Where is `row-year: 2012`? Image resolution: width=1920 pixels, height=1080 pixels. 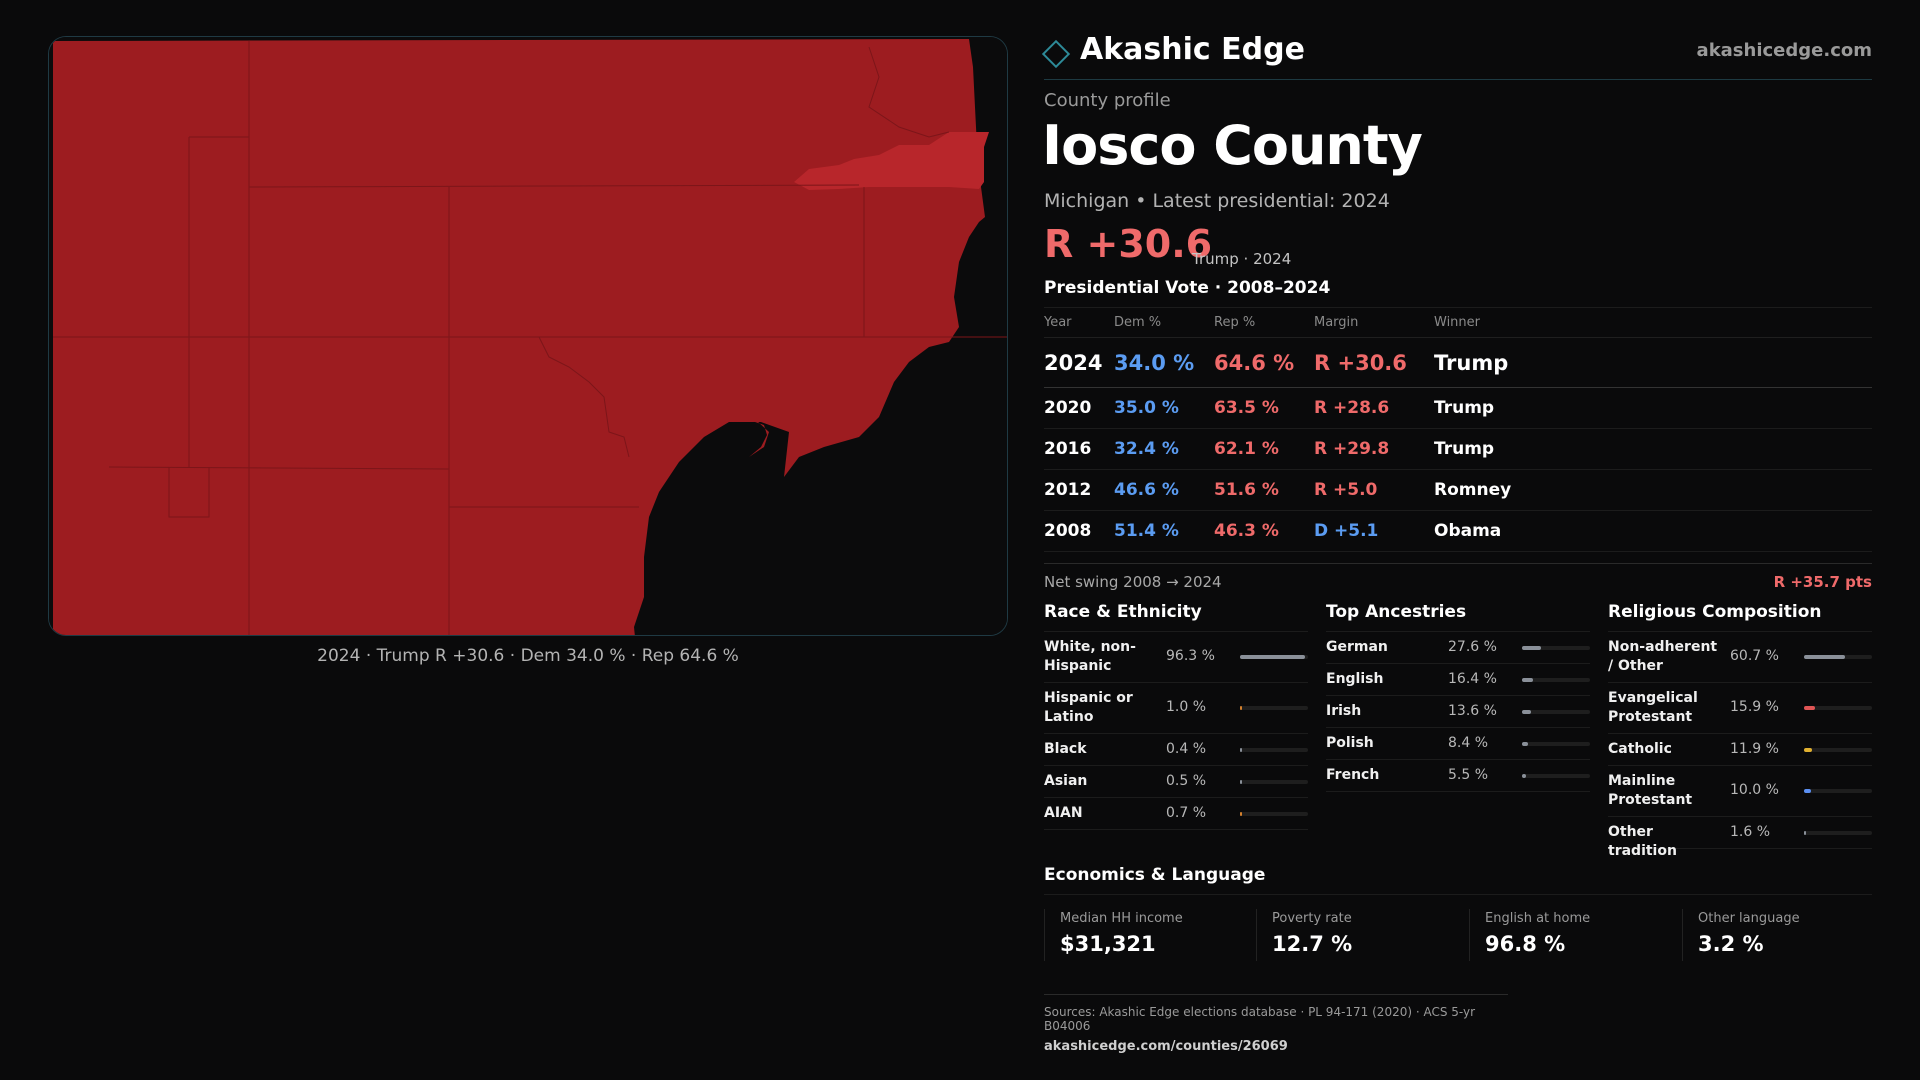 row-year: 2012 is located at coordinates (1079, 490).